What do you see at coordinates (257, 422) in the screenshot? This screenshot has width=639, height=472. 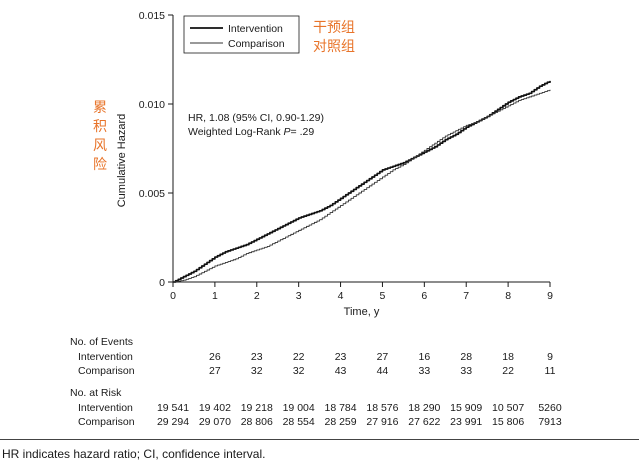 I see `risk_table-cell: 28 806` at bounding box center [257, 422].